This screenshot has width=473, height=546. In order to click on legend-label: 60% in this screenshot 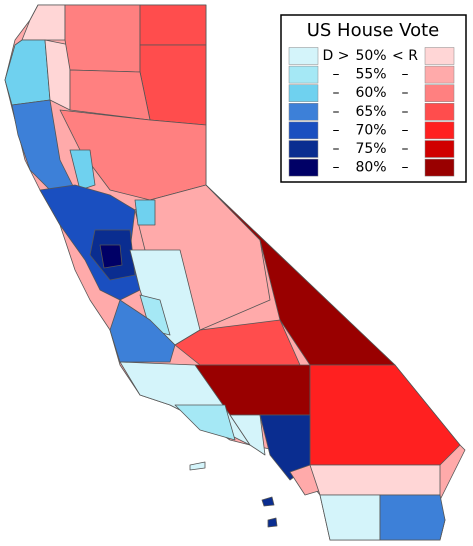, I will do `click(370, 93)`.